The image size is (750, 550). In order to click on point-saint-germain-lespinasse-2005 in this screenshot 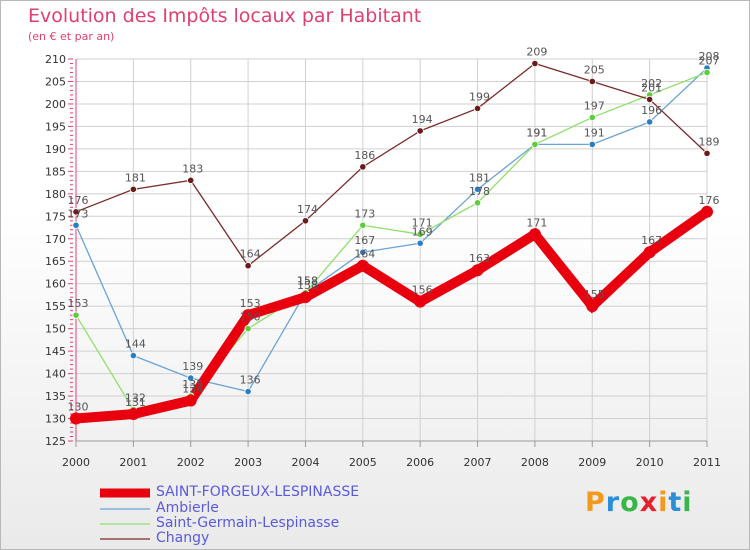, I will do `click(363, 225)`.